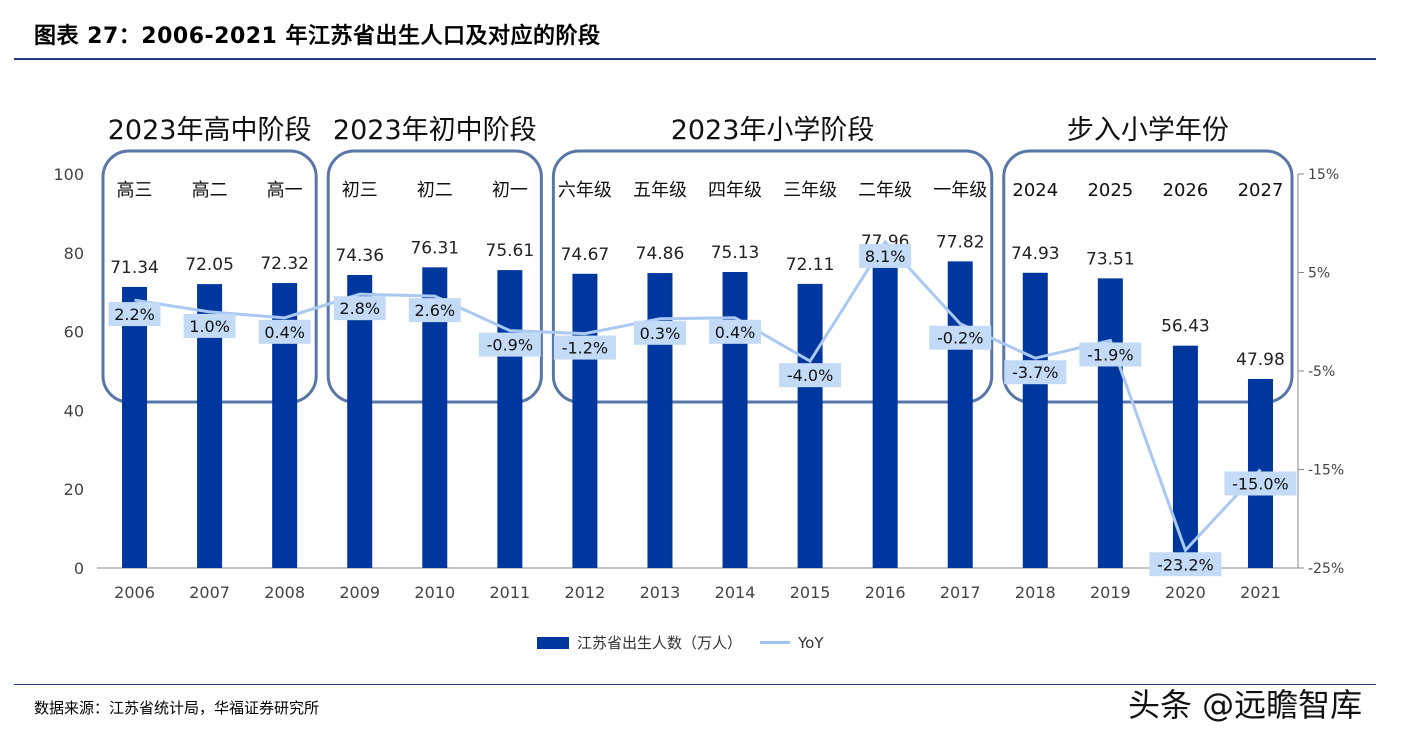 Image resolution: width=1407 pixels, height=741 pixels. Describe the element at coordinates (735, 592) in the screenshot. I see `x-tick-label: 2014` at that location.